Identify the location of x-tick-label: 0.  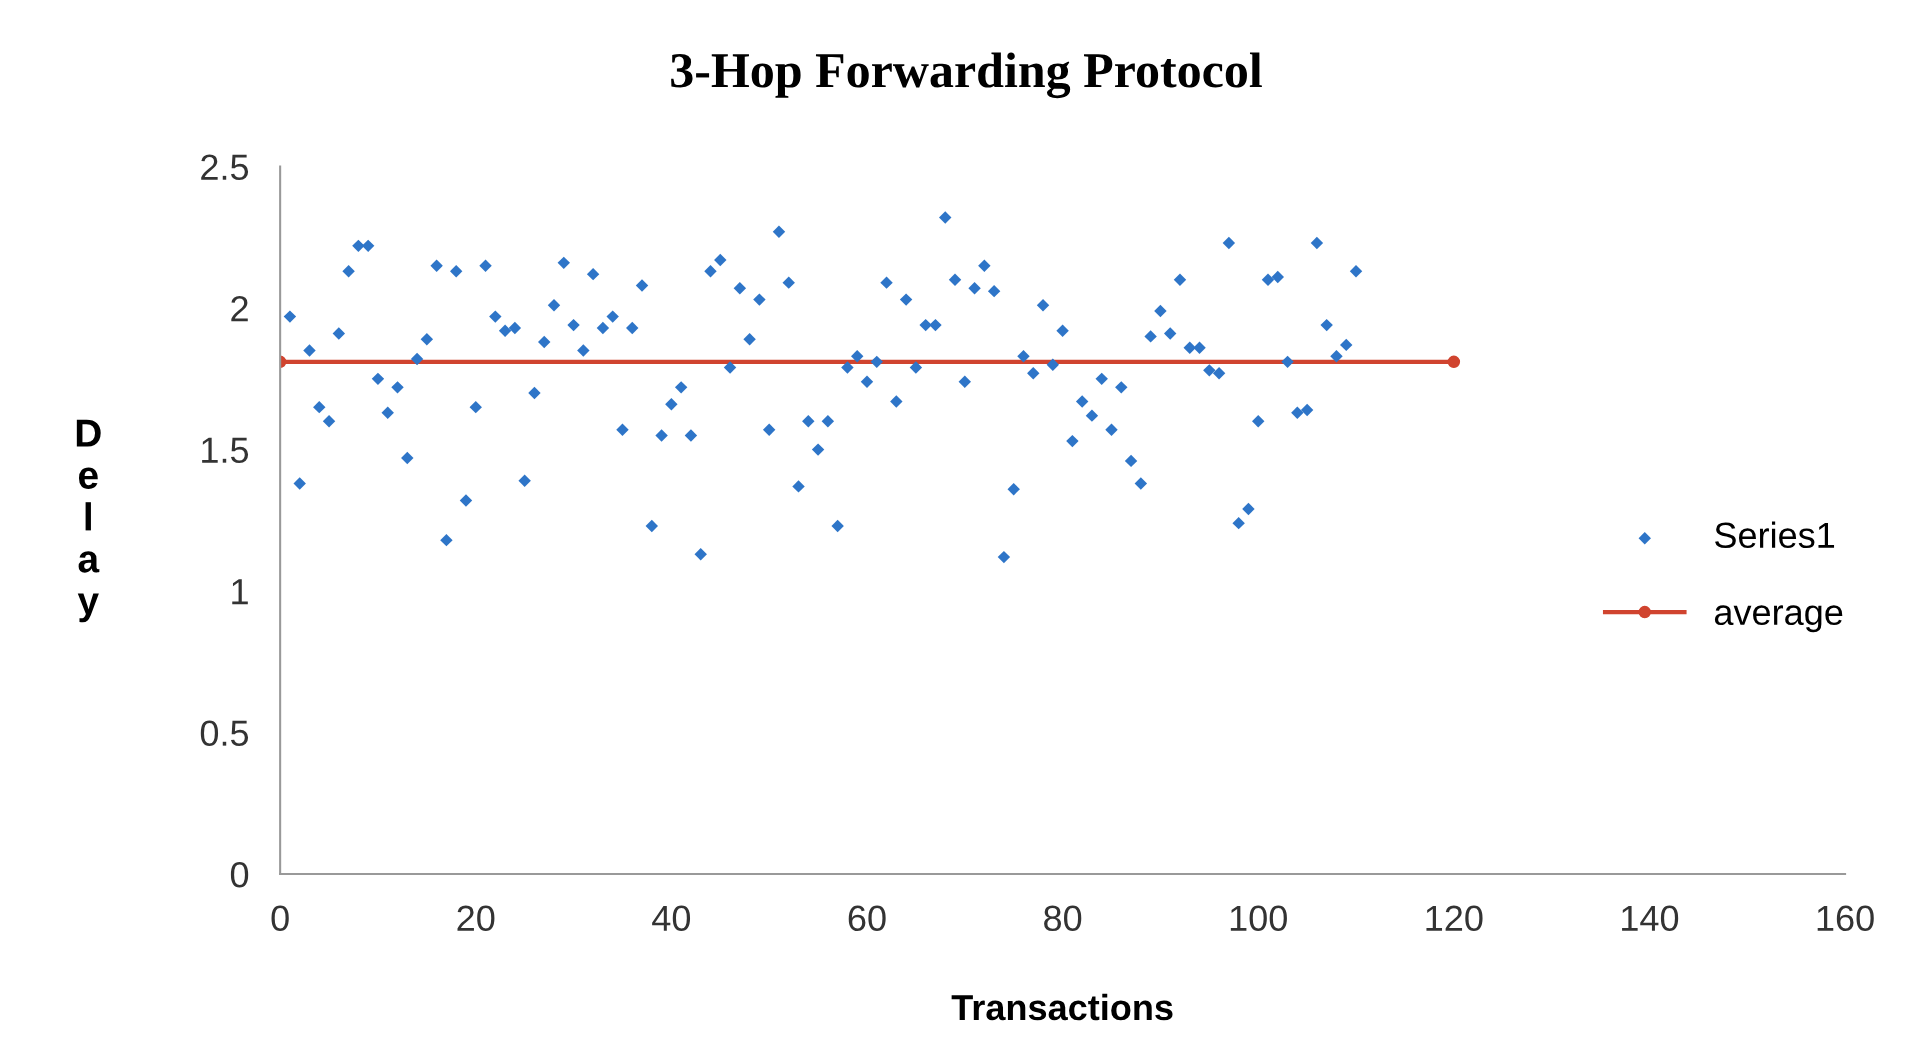
(280, 918).